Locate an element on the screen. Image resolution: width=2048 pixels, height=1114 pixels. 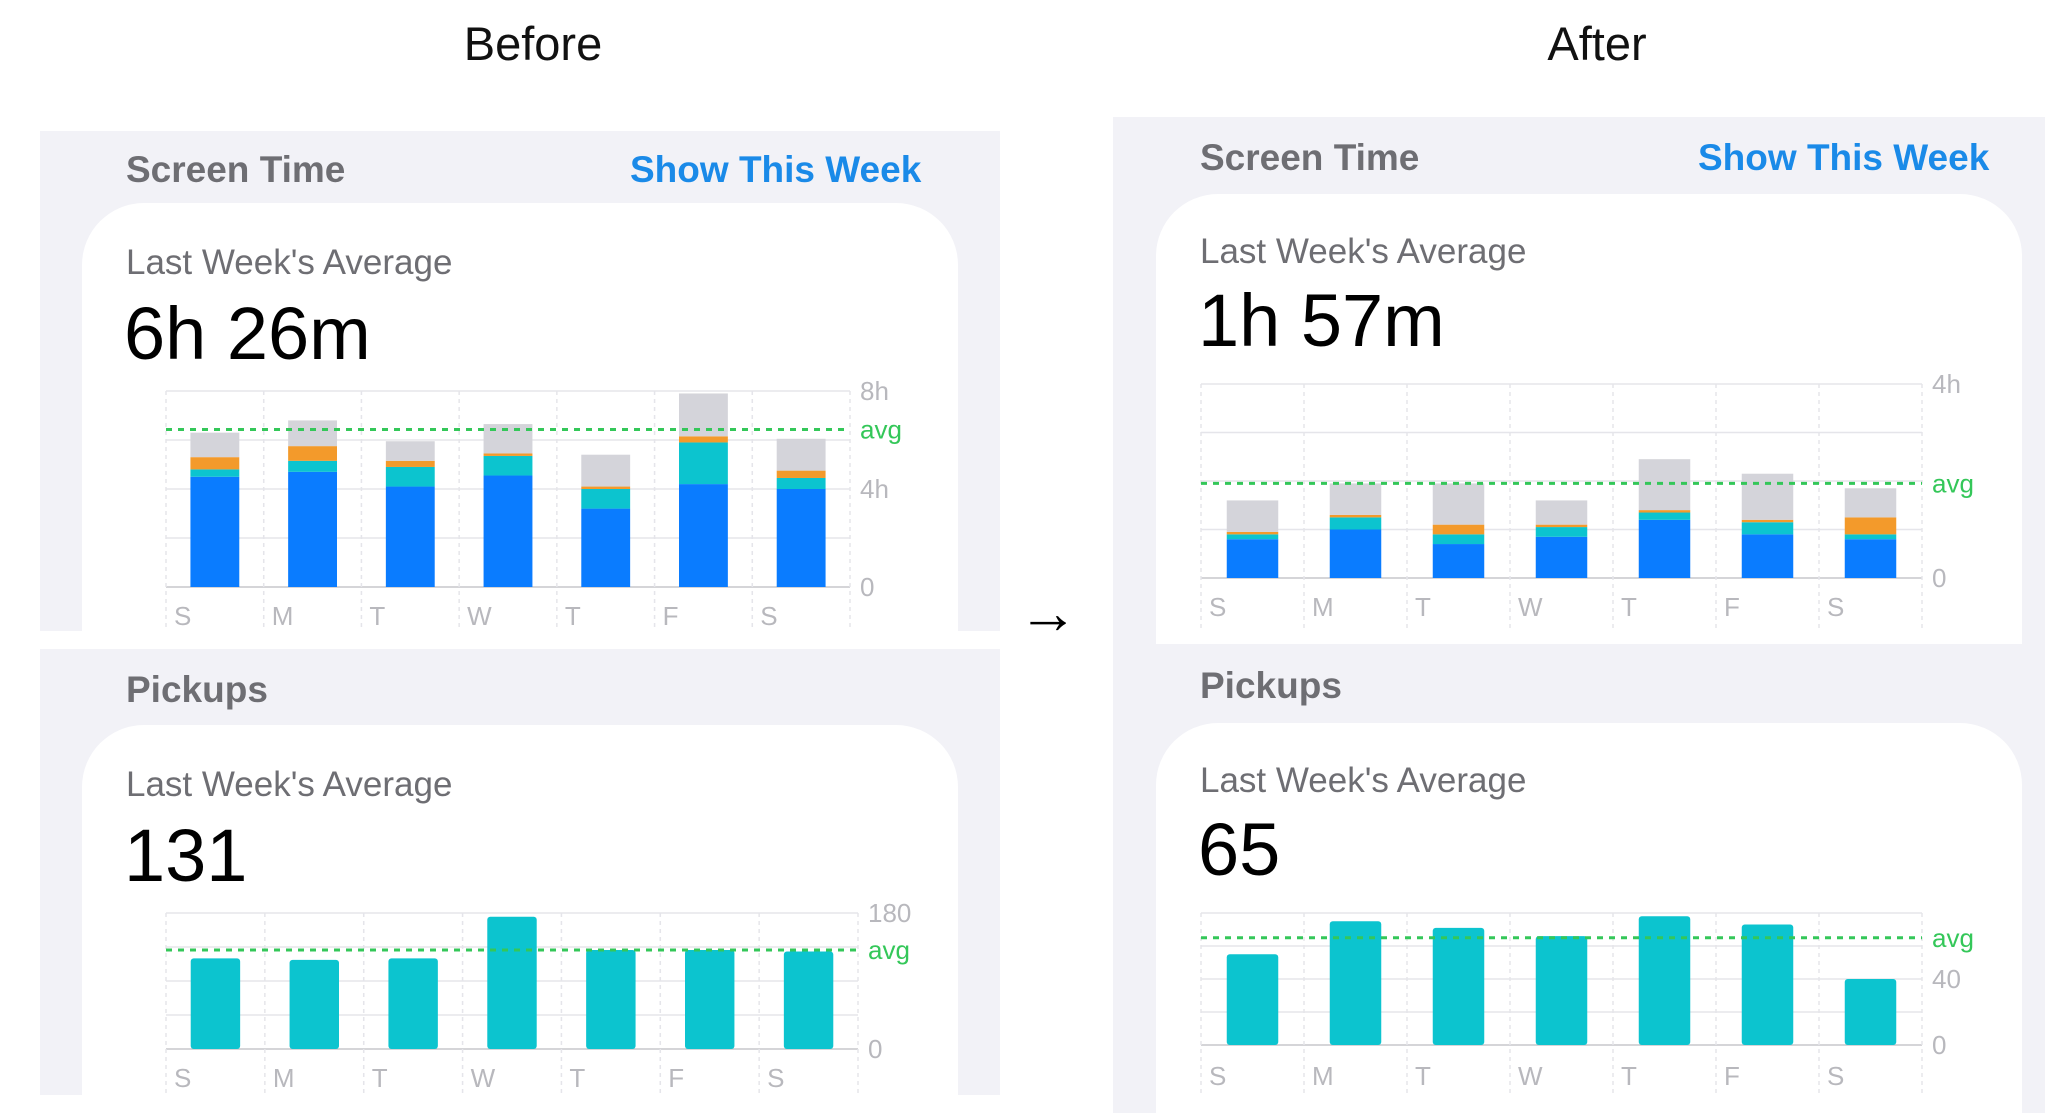
before-pickups-card: Last Week's Average 131 S M T W T F S 180 0 avg is located at coordinates (520, 910).